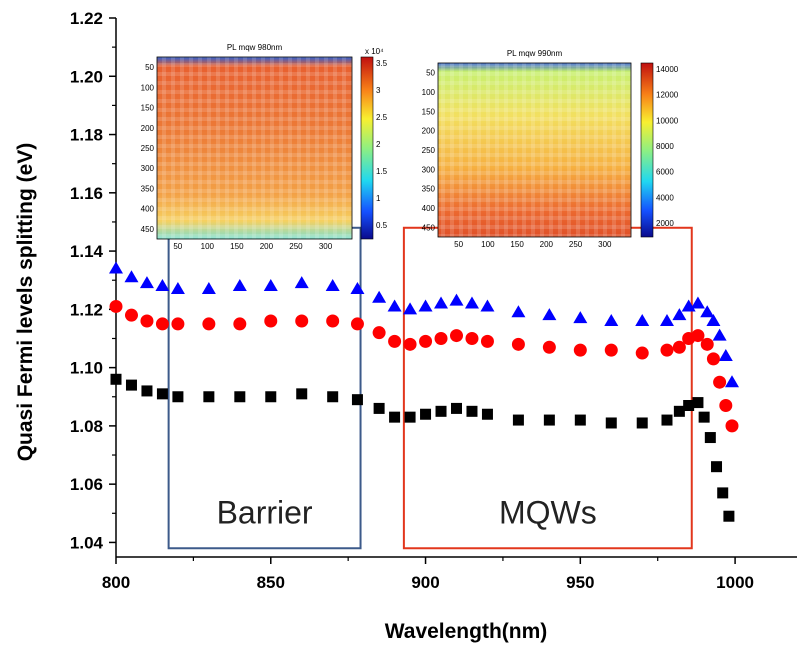 The image size is (797, 647). What do you see at coordinates (378, 90) in the screenshot?
I see `colorbar-tick: 3` at bounding box center [378, 90].